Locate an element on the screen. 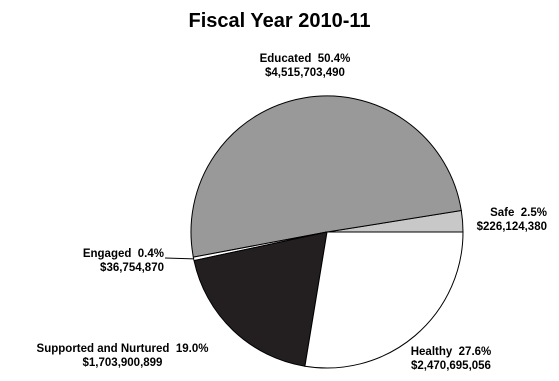  slice-healthy is located at coordinates (384, 300).